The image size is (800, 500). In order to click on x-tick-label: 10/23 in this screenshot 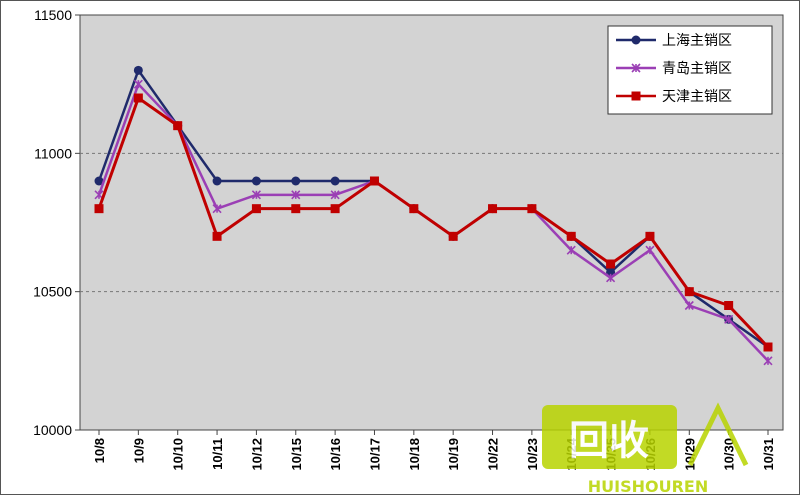, I will do `click(532, 454)`.